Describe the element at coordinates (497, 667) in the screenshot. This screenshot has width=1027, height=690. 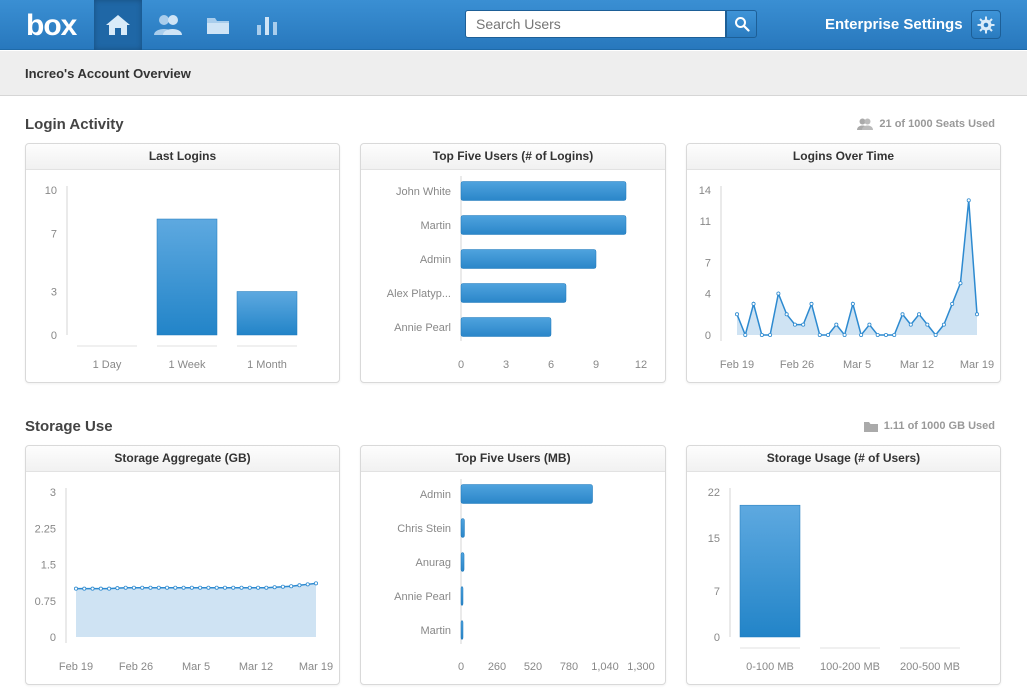
I see `x-tick-label: 260` at that location.